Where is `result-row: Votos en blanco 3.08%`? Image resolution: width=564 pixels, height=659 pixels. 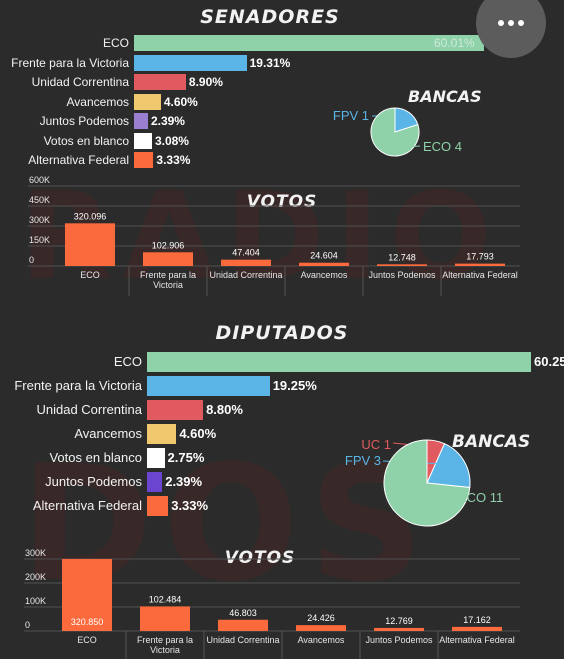
result-row: Votos en blanco 3.08% is located at coordinates (282, 140).